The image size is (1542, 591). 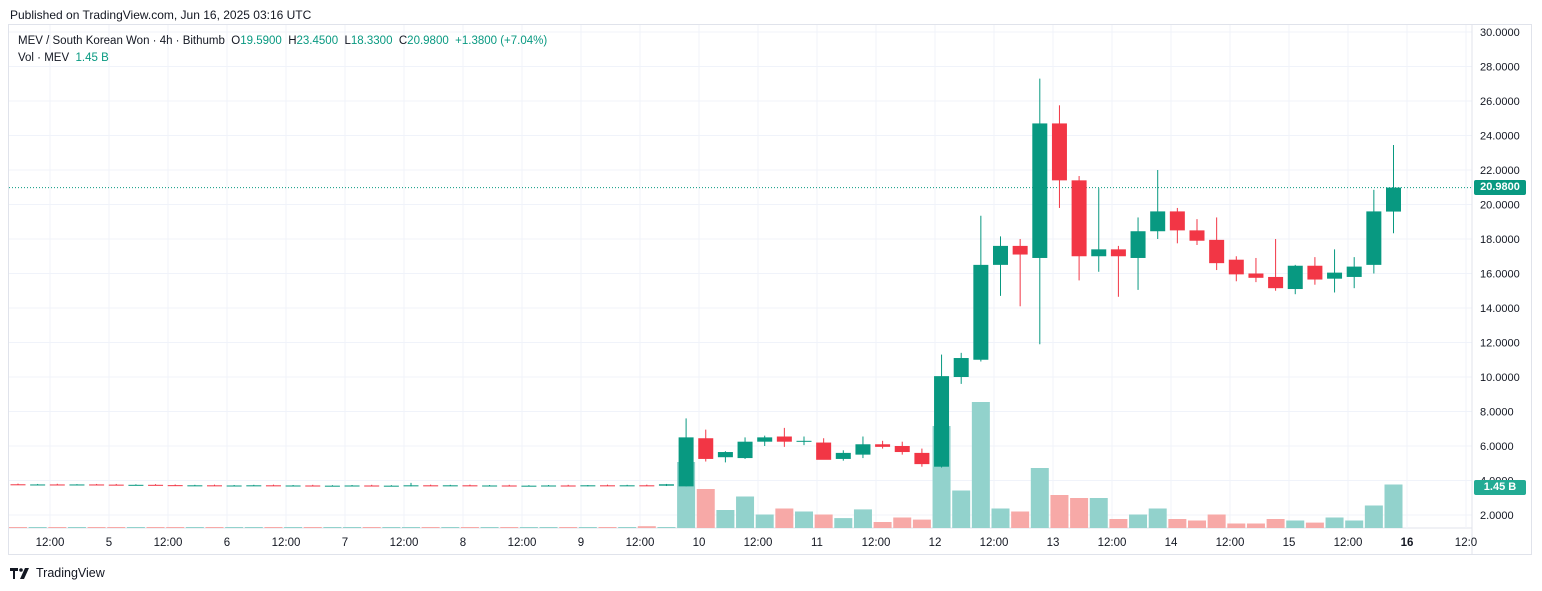 I want to click on y-tick-label: 22.0000, so click(x=1500, y=171).